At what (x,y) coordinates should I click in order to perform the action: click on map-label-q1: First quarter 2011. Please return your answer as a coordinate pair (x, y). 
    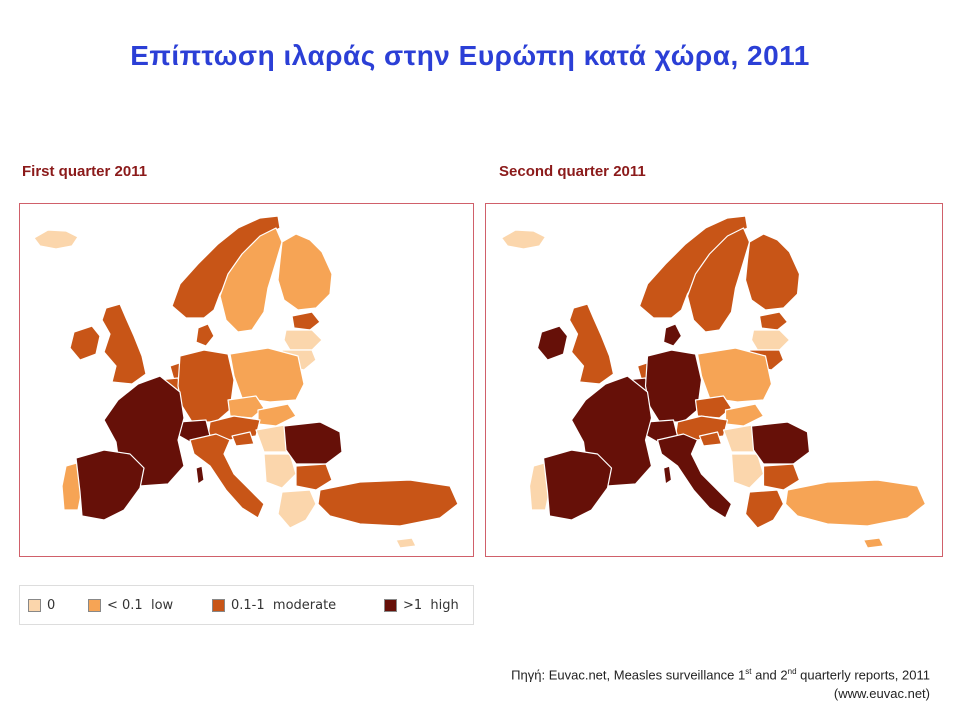
    Looking at the image, I should click on (85, 171).